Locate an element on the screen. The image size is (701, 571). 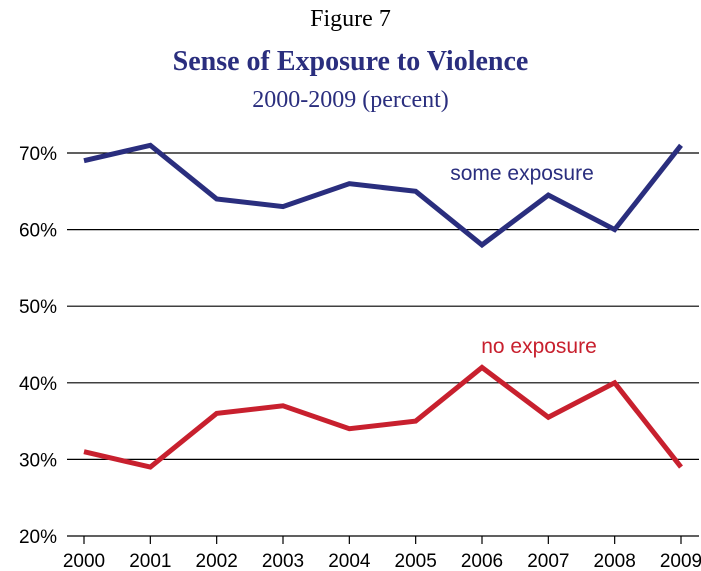
x-axis-ticks: 2000 2001 2002 2003 2004 2005 2006 2007 2008 2009 is located at coordinates (382, 553).